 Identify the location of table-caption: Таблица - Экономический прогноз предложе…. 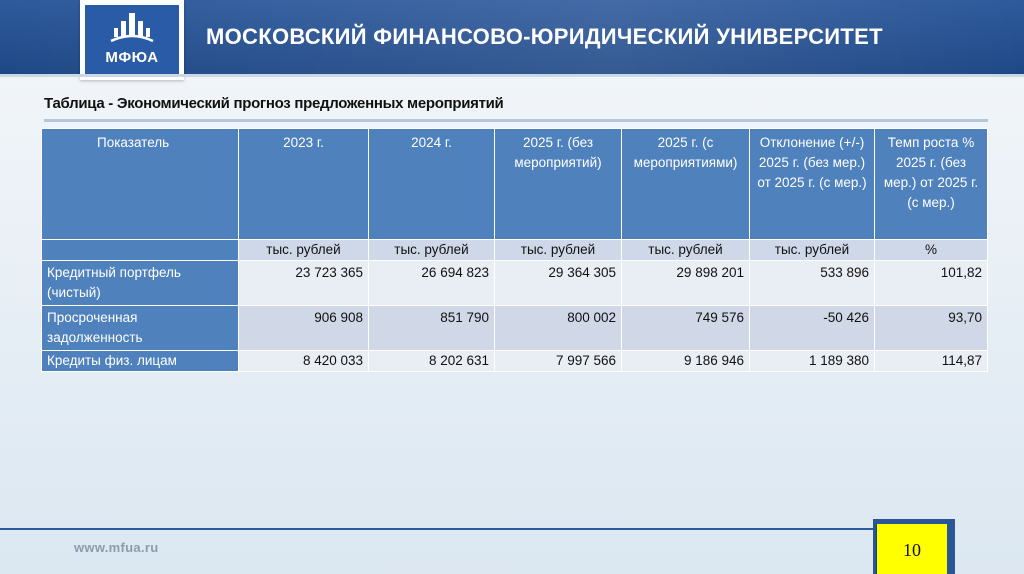
(274, 103).